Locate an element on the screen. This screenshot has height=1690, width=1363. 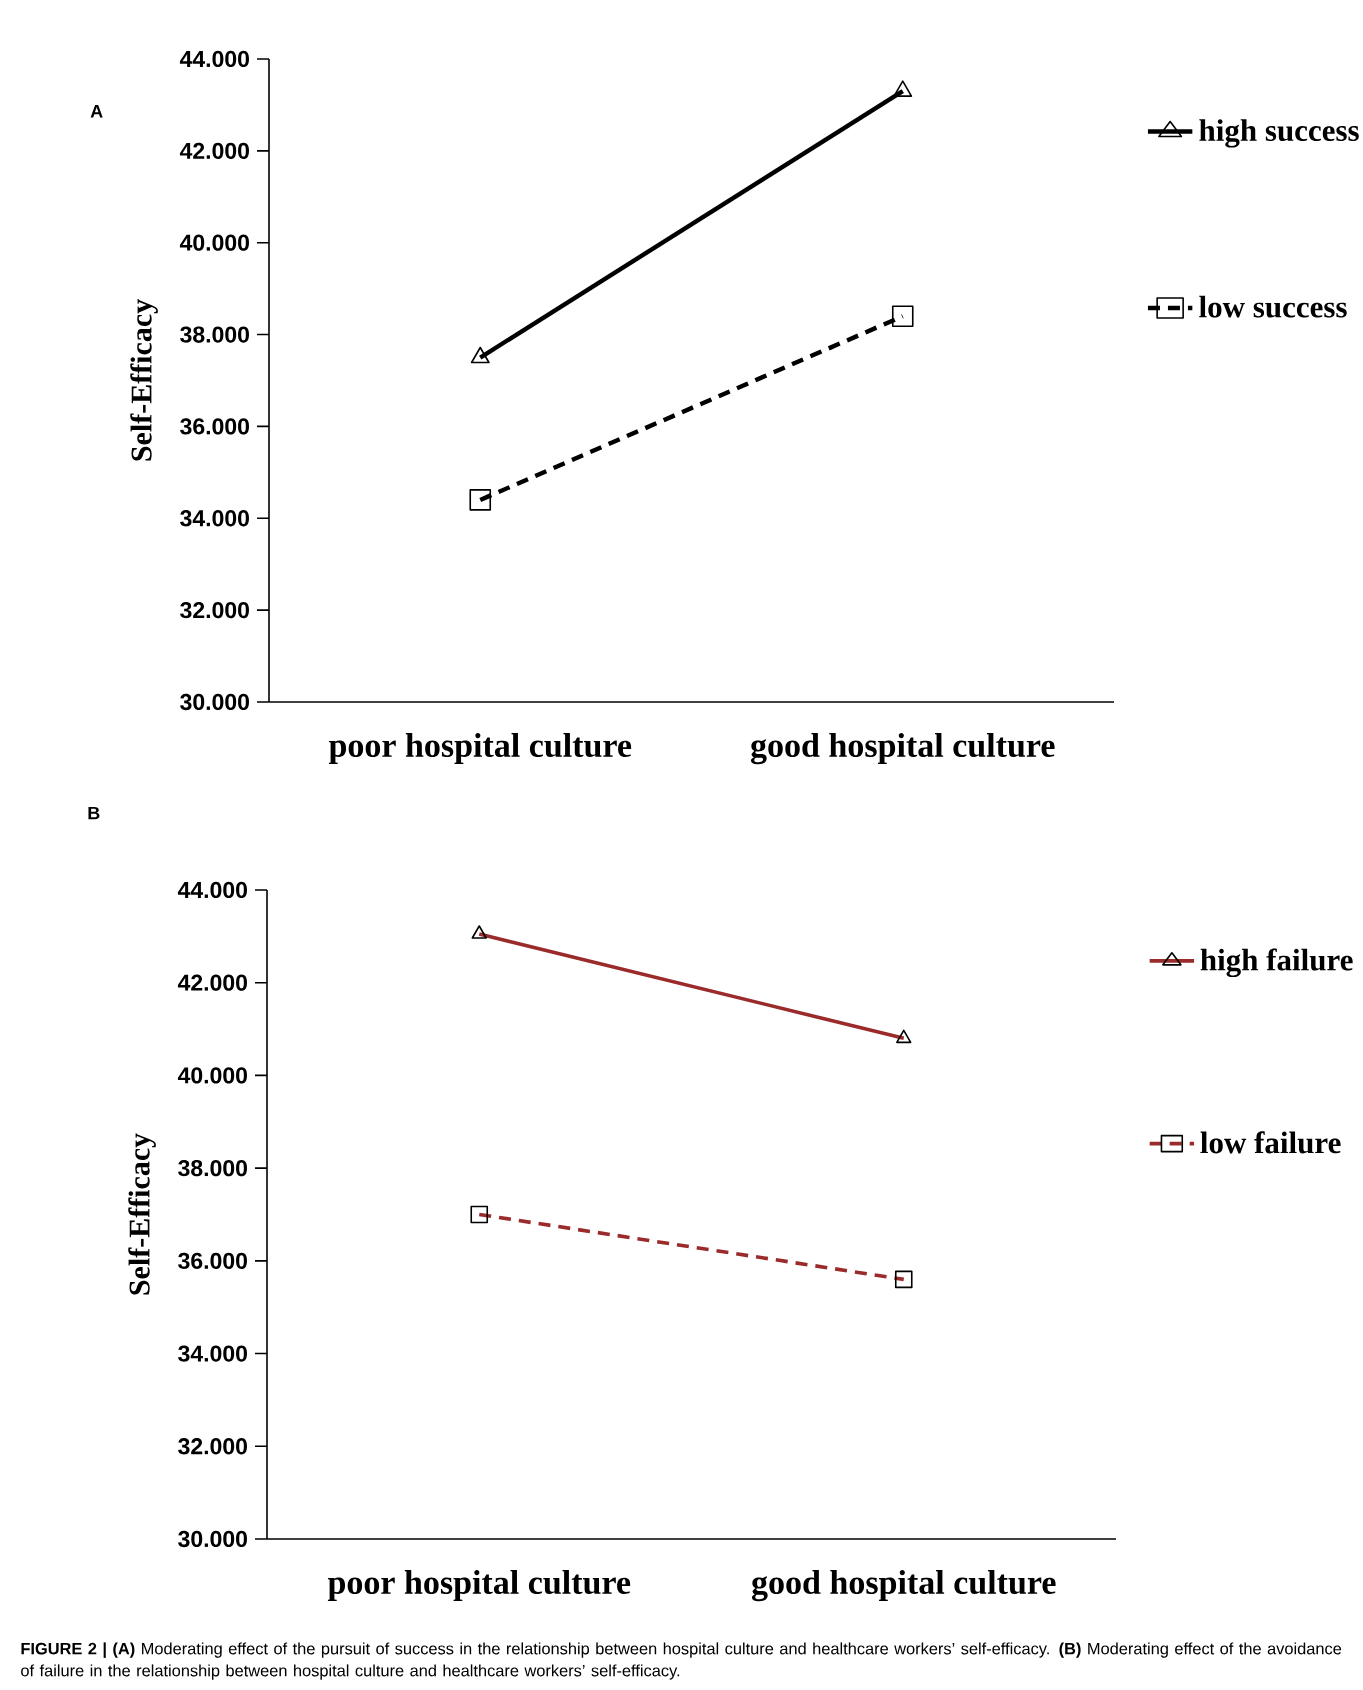
text: B is located at coordinates (94, 813).